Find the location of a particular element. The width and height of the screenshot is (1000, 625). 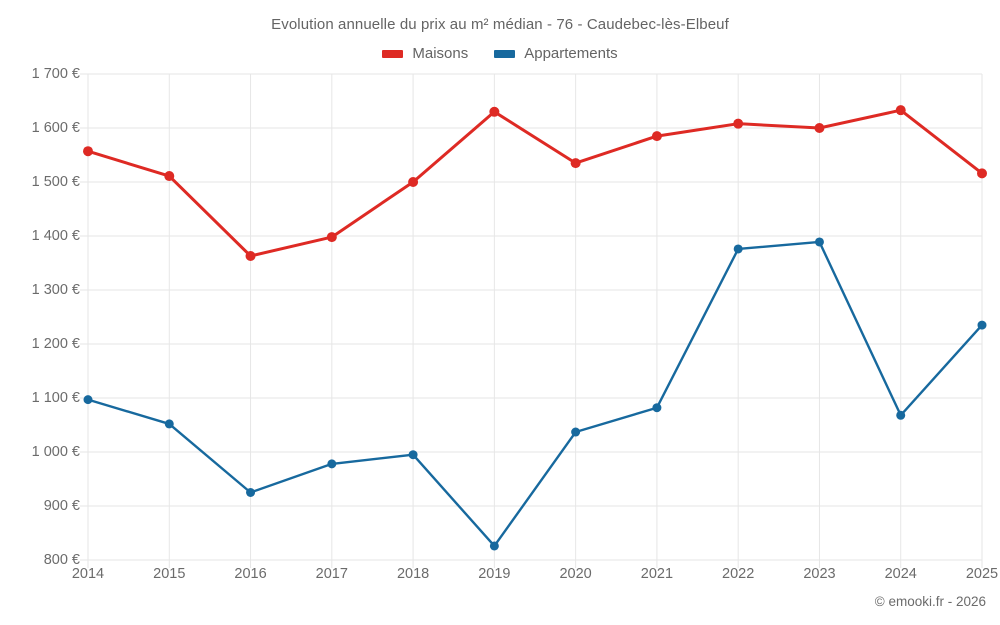

legend-item-appartements: Appartements is located at coordinates (556, 53).